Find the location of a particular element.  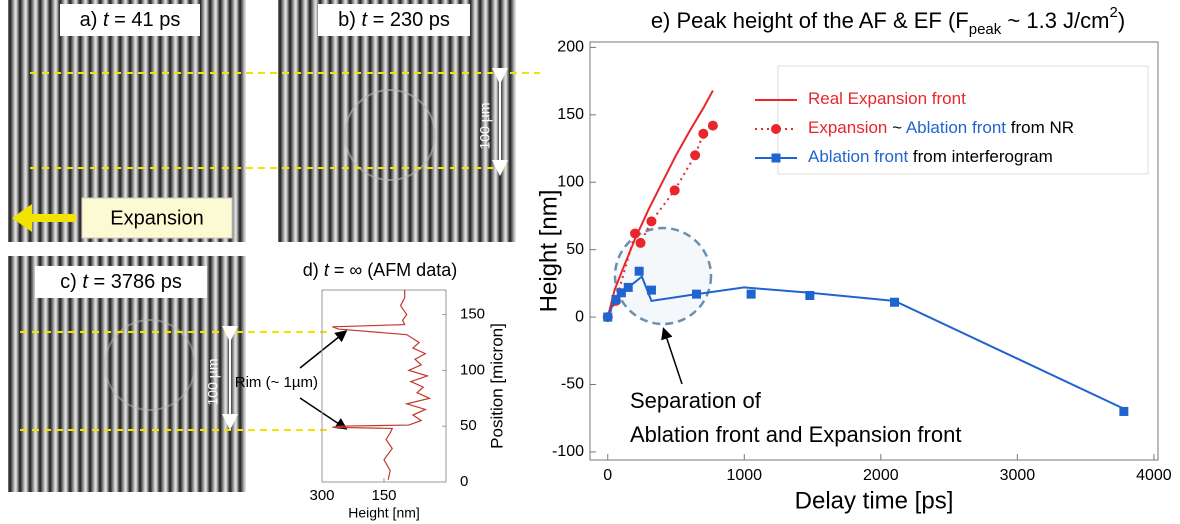

expansion-box is located at coordinates (157, 218).